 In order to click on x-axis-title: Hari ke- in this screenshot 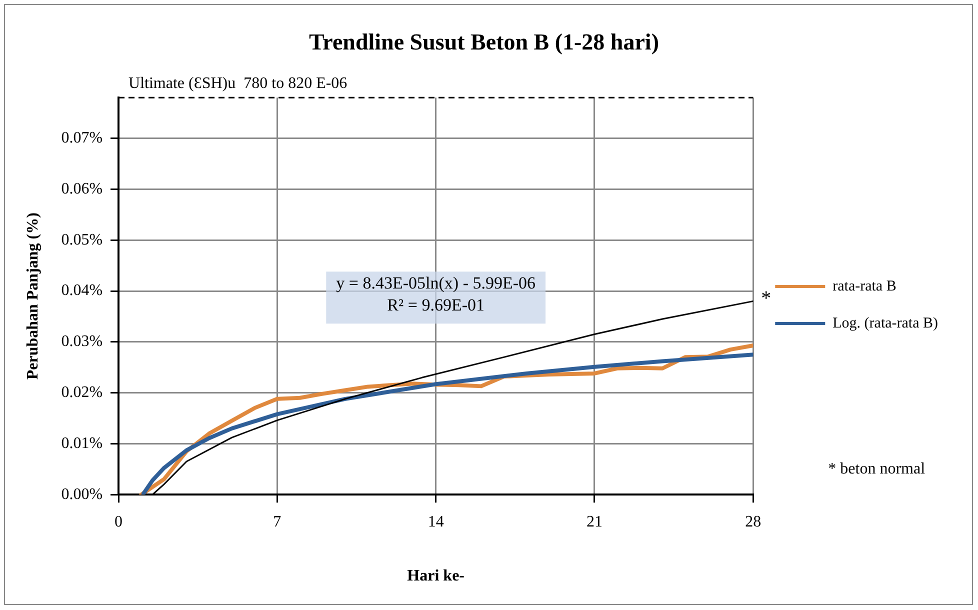, I will do `click(435, 576)`.